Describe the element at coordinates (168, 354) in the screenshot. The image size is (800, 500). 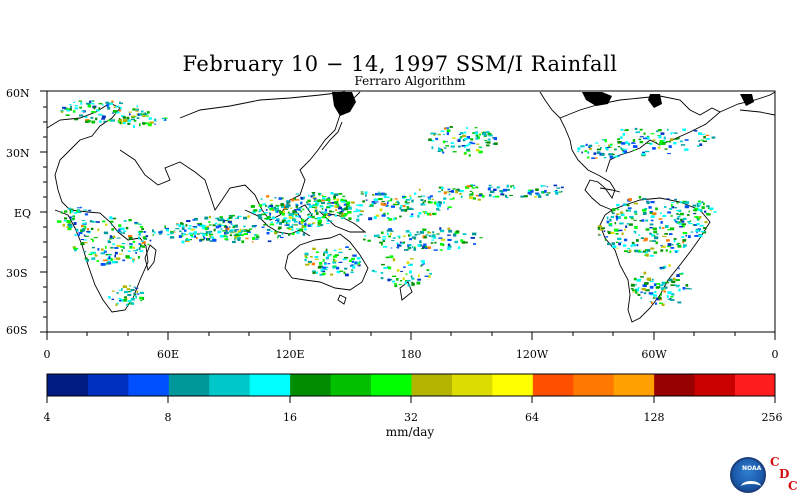
I see `lon-label-60e: 60E` at that location.